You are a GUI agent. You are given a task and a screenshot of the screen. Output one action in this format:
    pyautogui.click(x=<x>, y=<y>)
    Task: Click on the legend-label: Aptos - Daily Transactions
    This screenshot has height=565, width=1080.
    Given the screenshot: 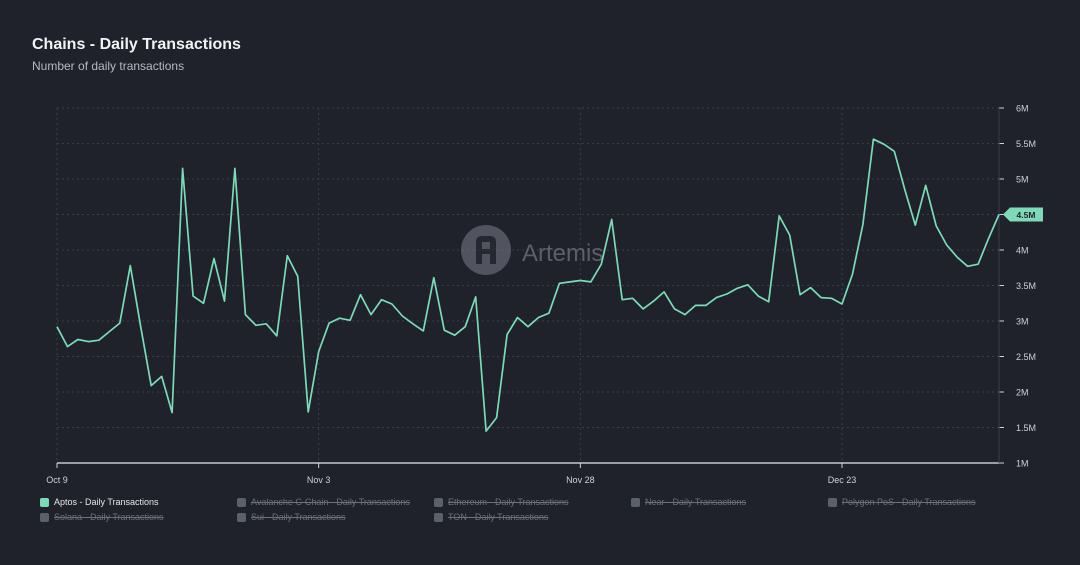 What is the action you would take?
    pyautogui.click(x=106, y=502)
    